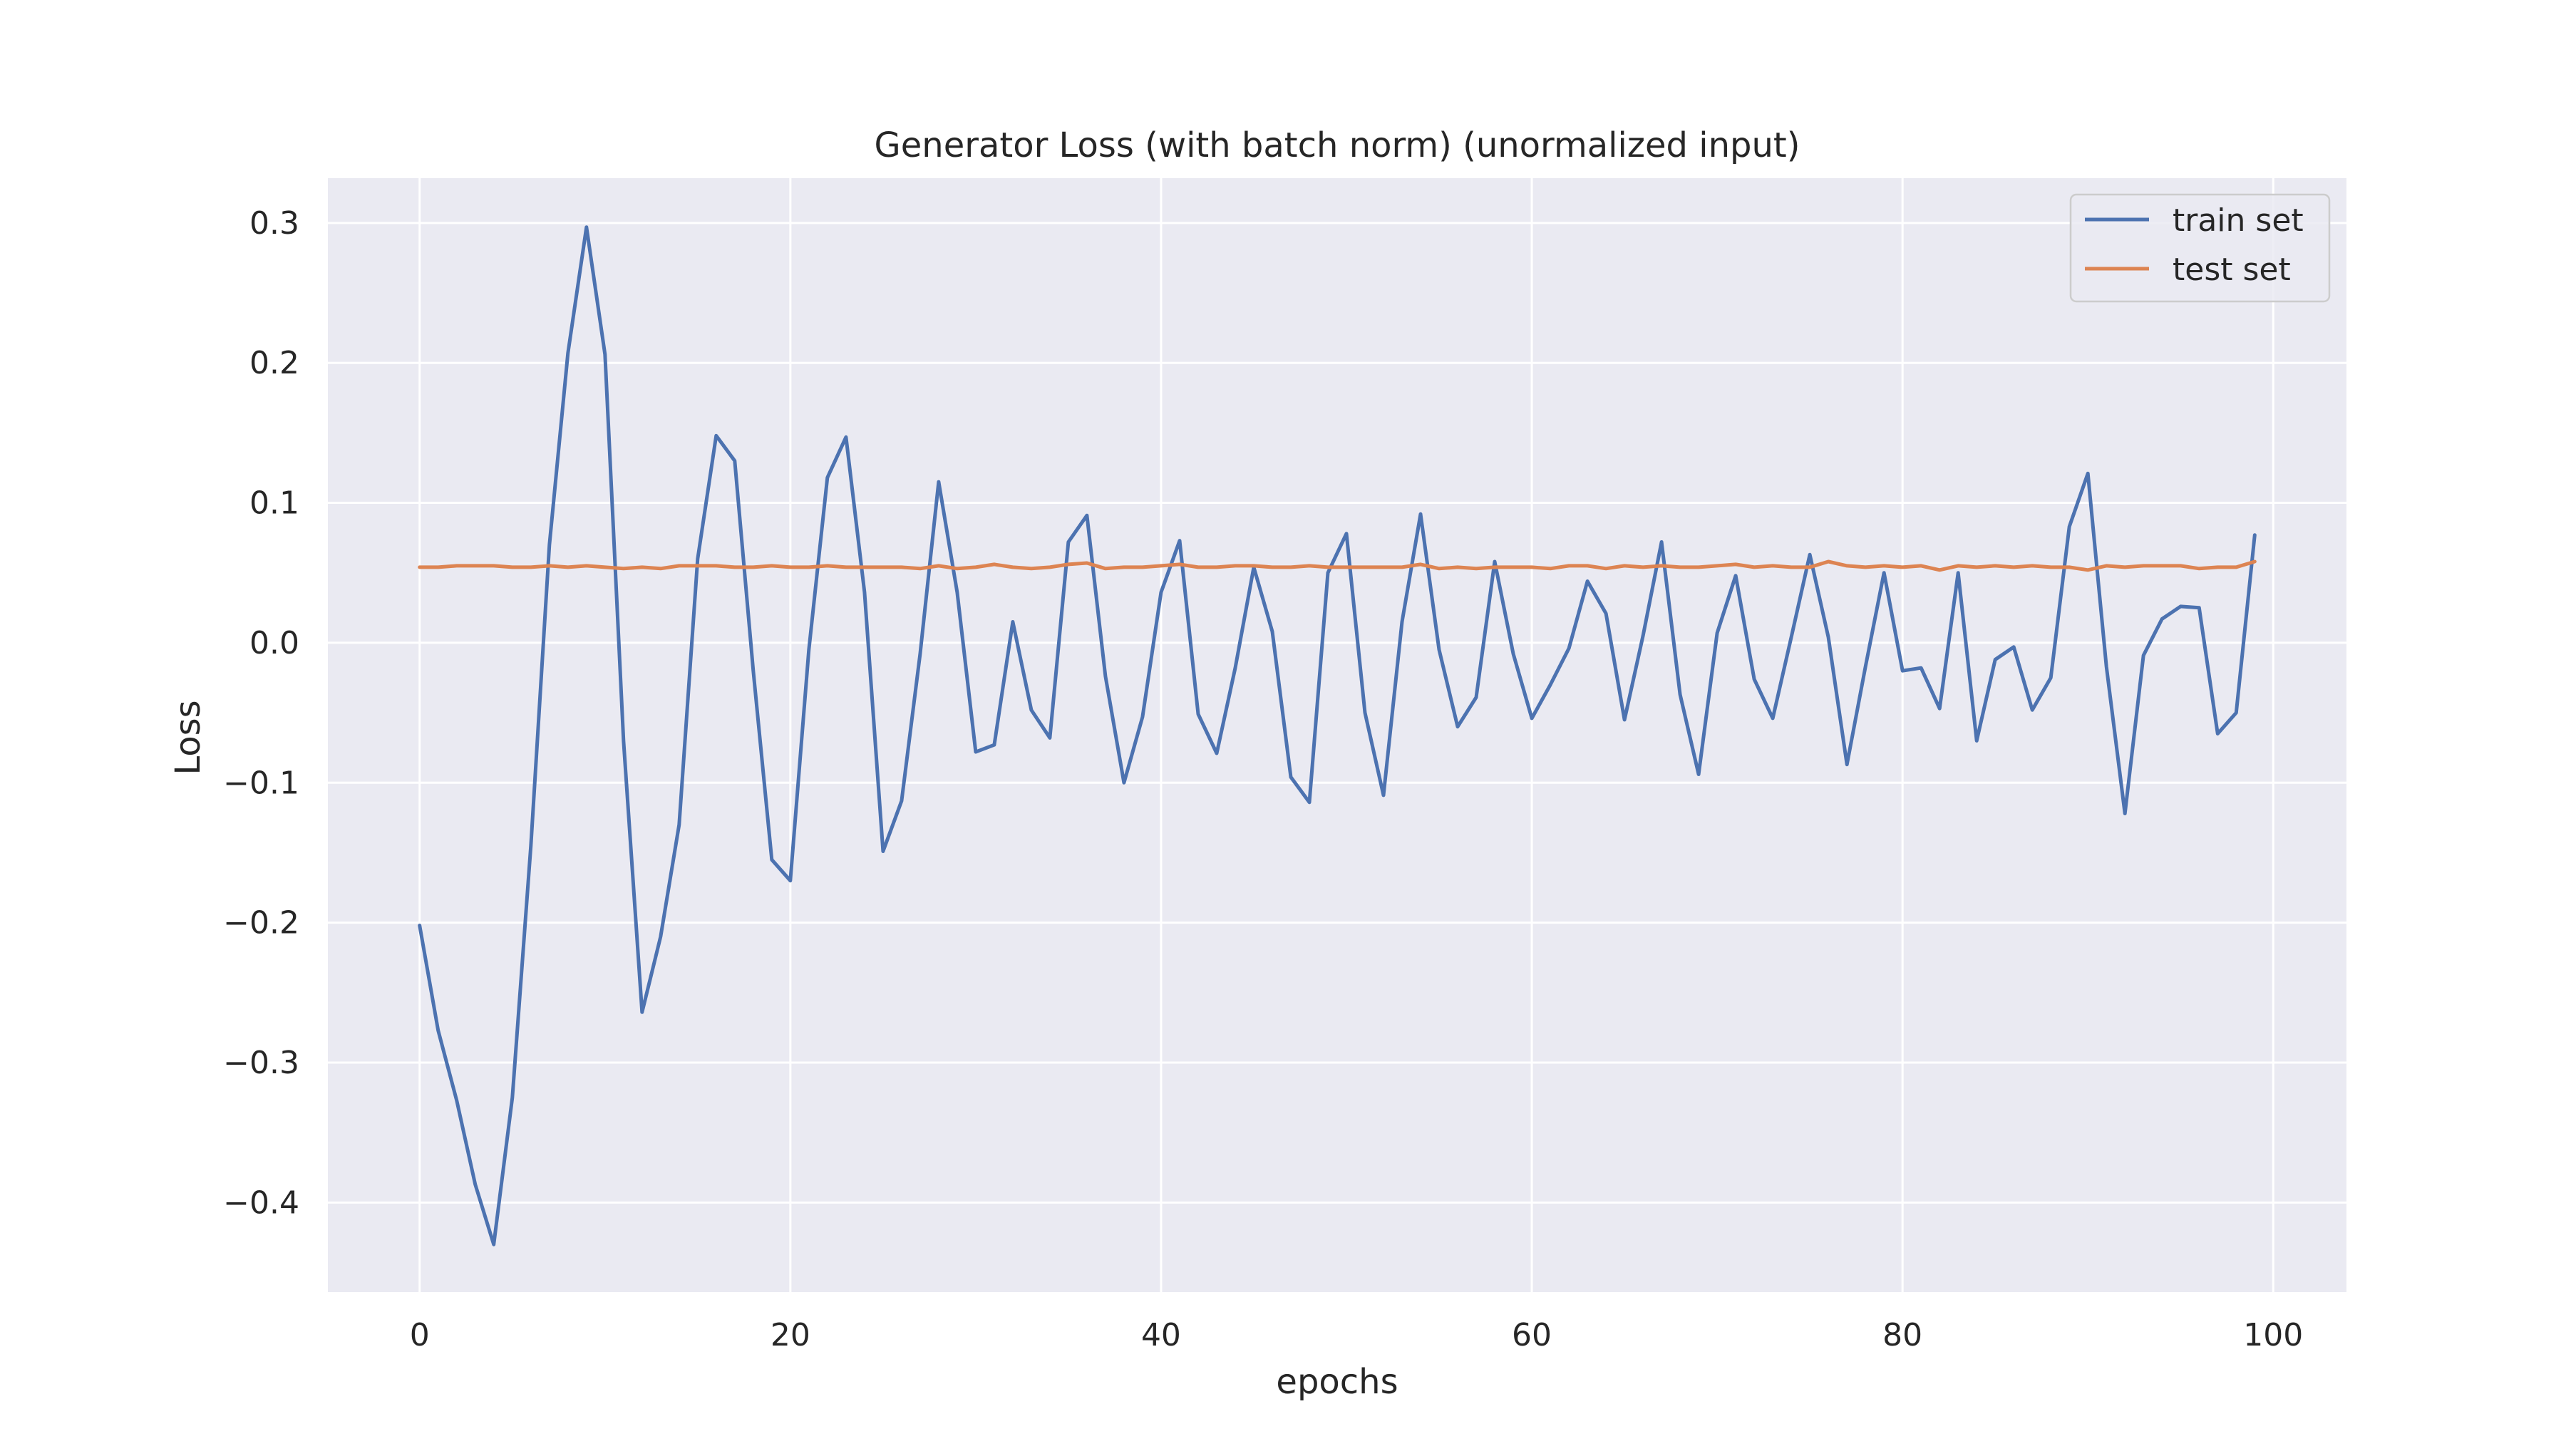  I want to click on y-axis-label: Loss, so click(188, 737).